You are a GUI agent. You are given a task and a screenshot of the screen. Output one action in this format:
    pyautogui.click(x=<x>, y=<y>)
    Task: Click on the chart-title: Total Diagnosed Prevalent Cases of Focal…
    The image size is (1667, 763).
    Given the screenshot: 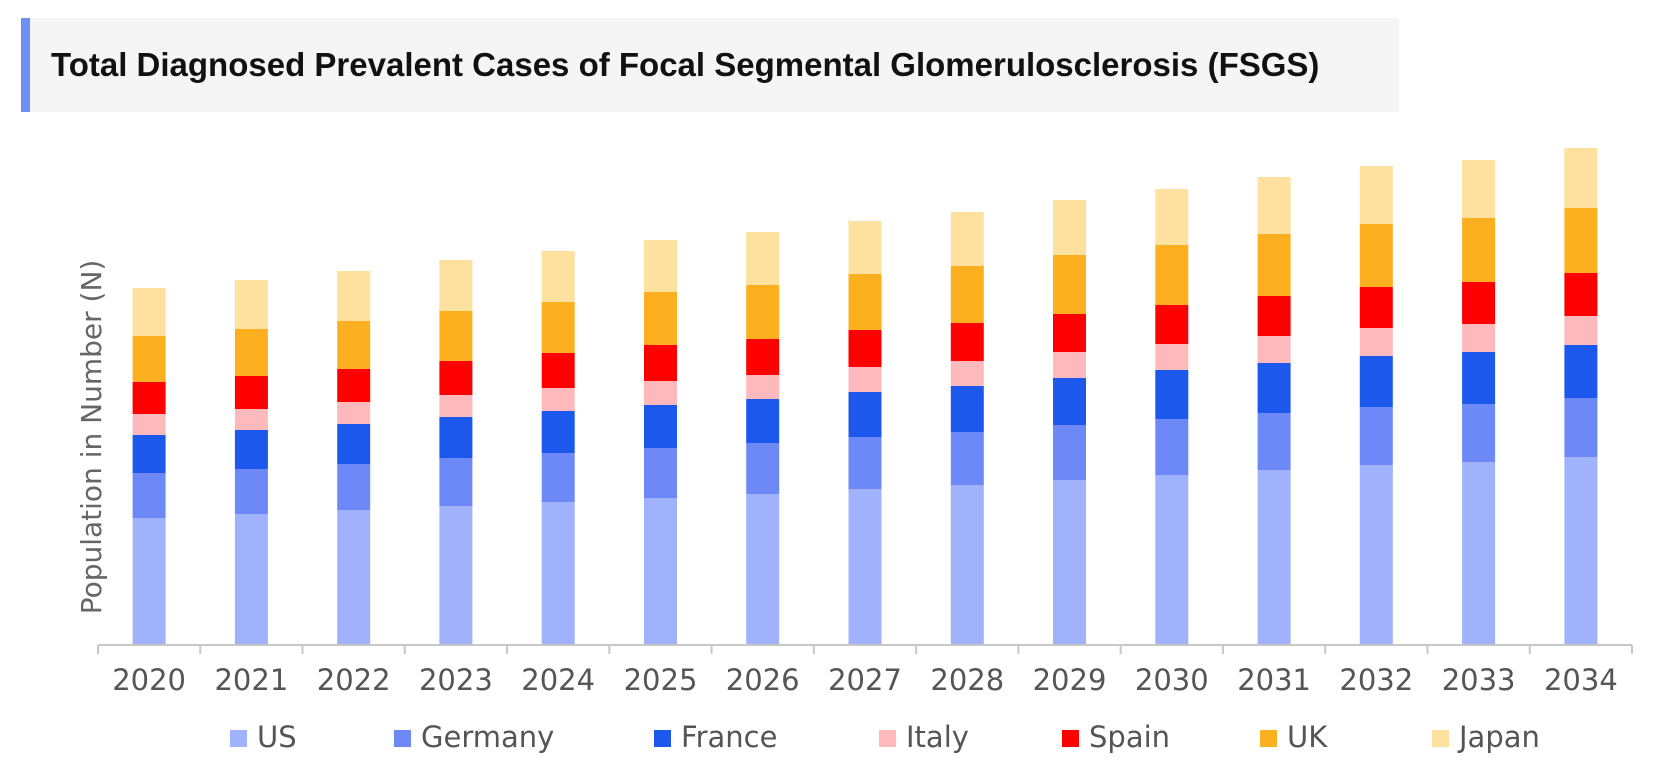 What is the action you would take?
    pyautogui.click(x=685, y=64)
    